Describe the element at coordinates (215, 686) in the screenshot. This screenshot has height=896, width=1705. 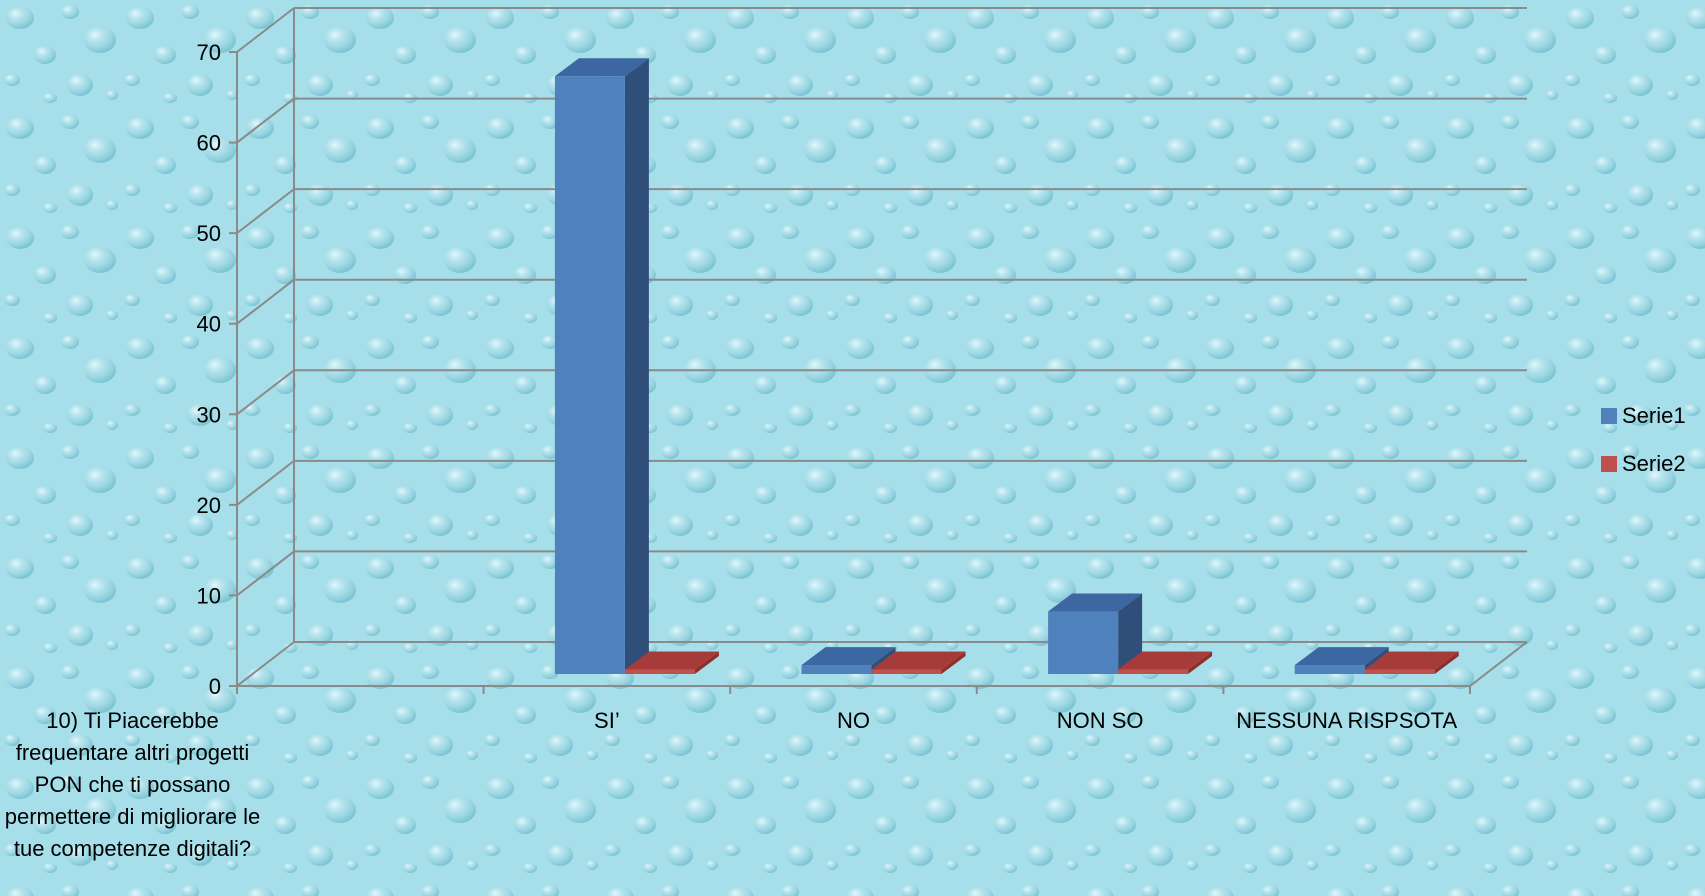
I see `y-tick-label-0: 0` at that location.